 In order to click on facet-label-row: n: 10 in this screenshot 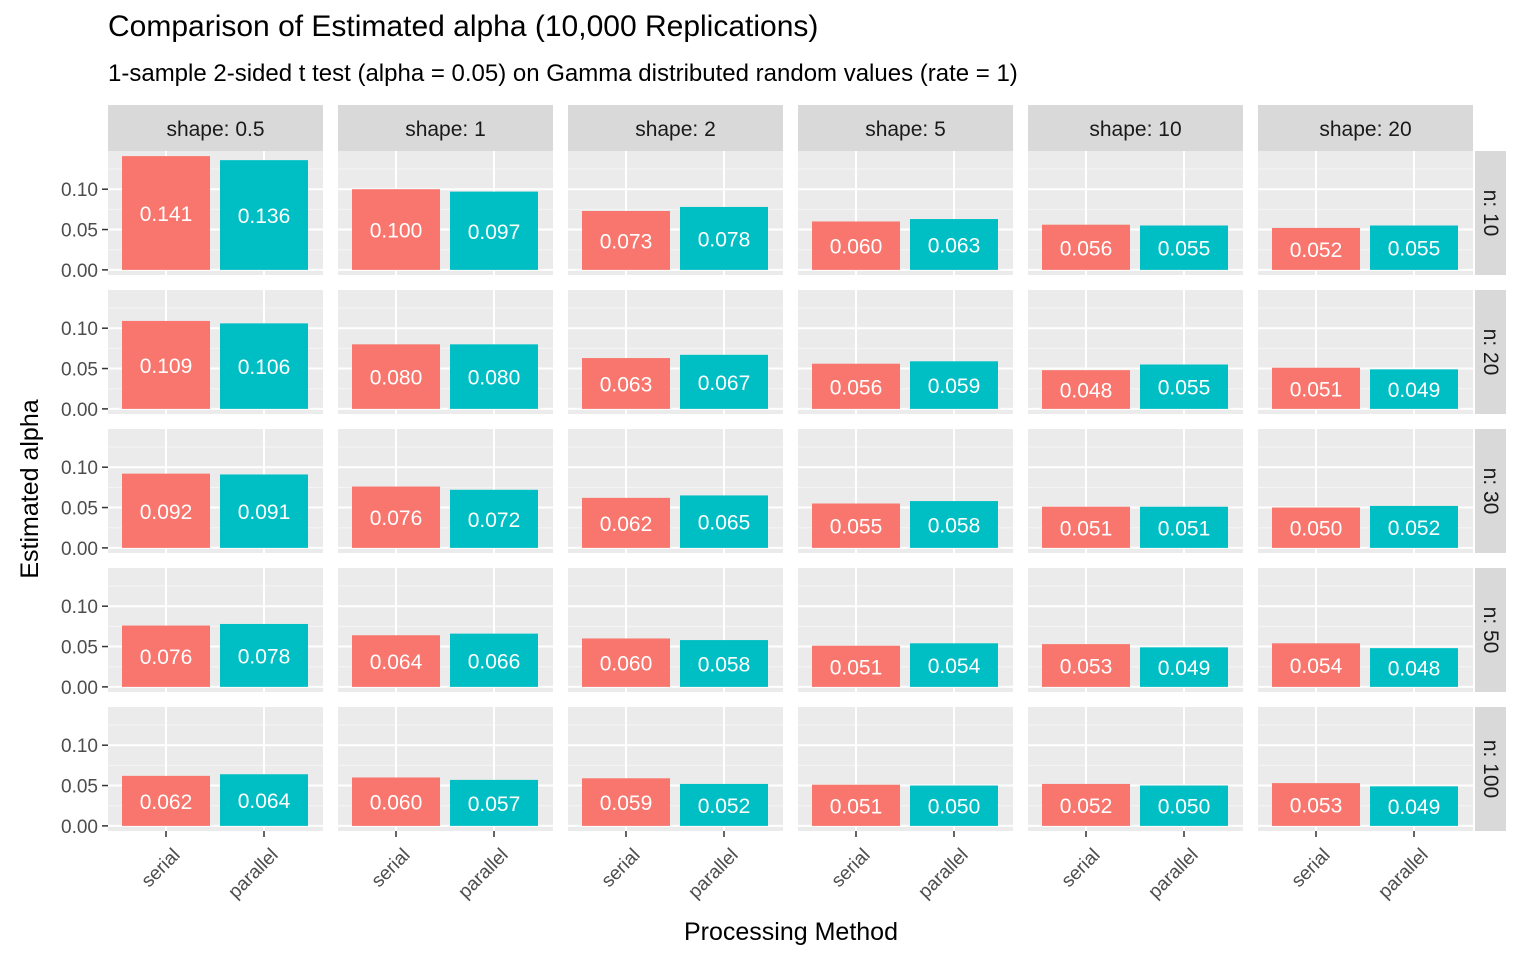, I will do `click(1490, 213)`.